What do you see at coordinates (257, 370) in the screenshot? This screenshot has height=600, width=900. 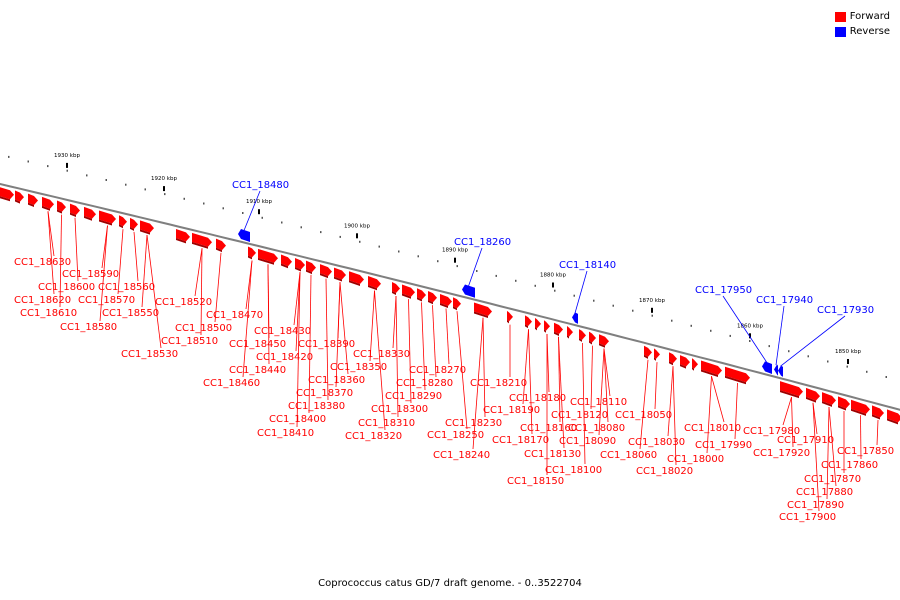 I see `forward-gene-label: CC1_18440` at bounding box center [257, 370].